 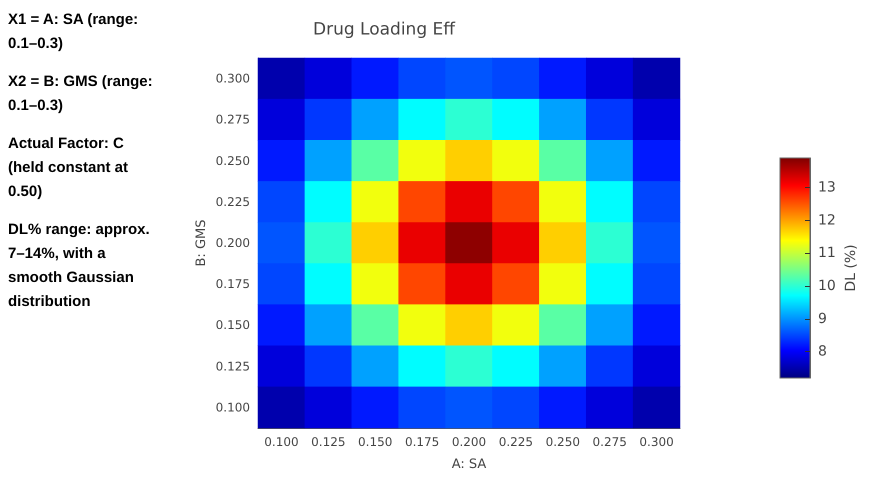 What do you see at coordinates (375, 442) in the screenshot?
I see `x-tick-label: 0.150` at bounding box center [375, 442].